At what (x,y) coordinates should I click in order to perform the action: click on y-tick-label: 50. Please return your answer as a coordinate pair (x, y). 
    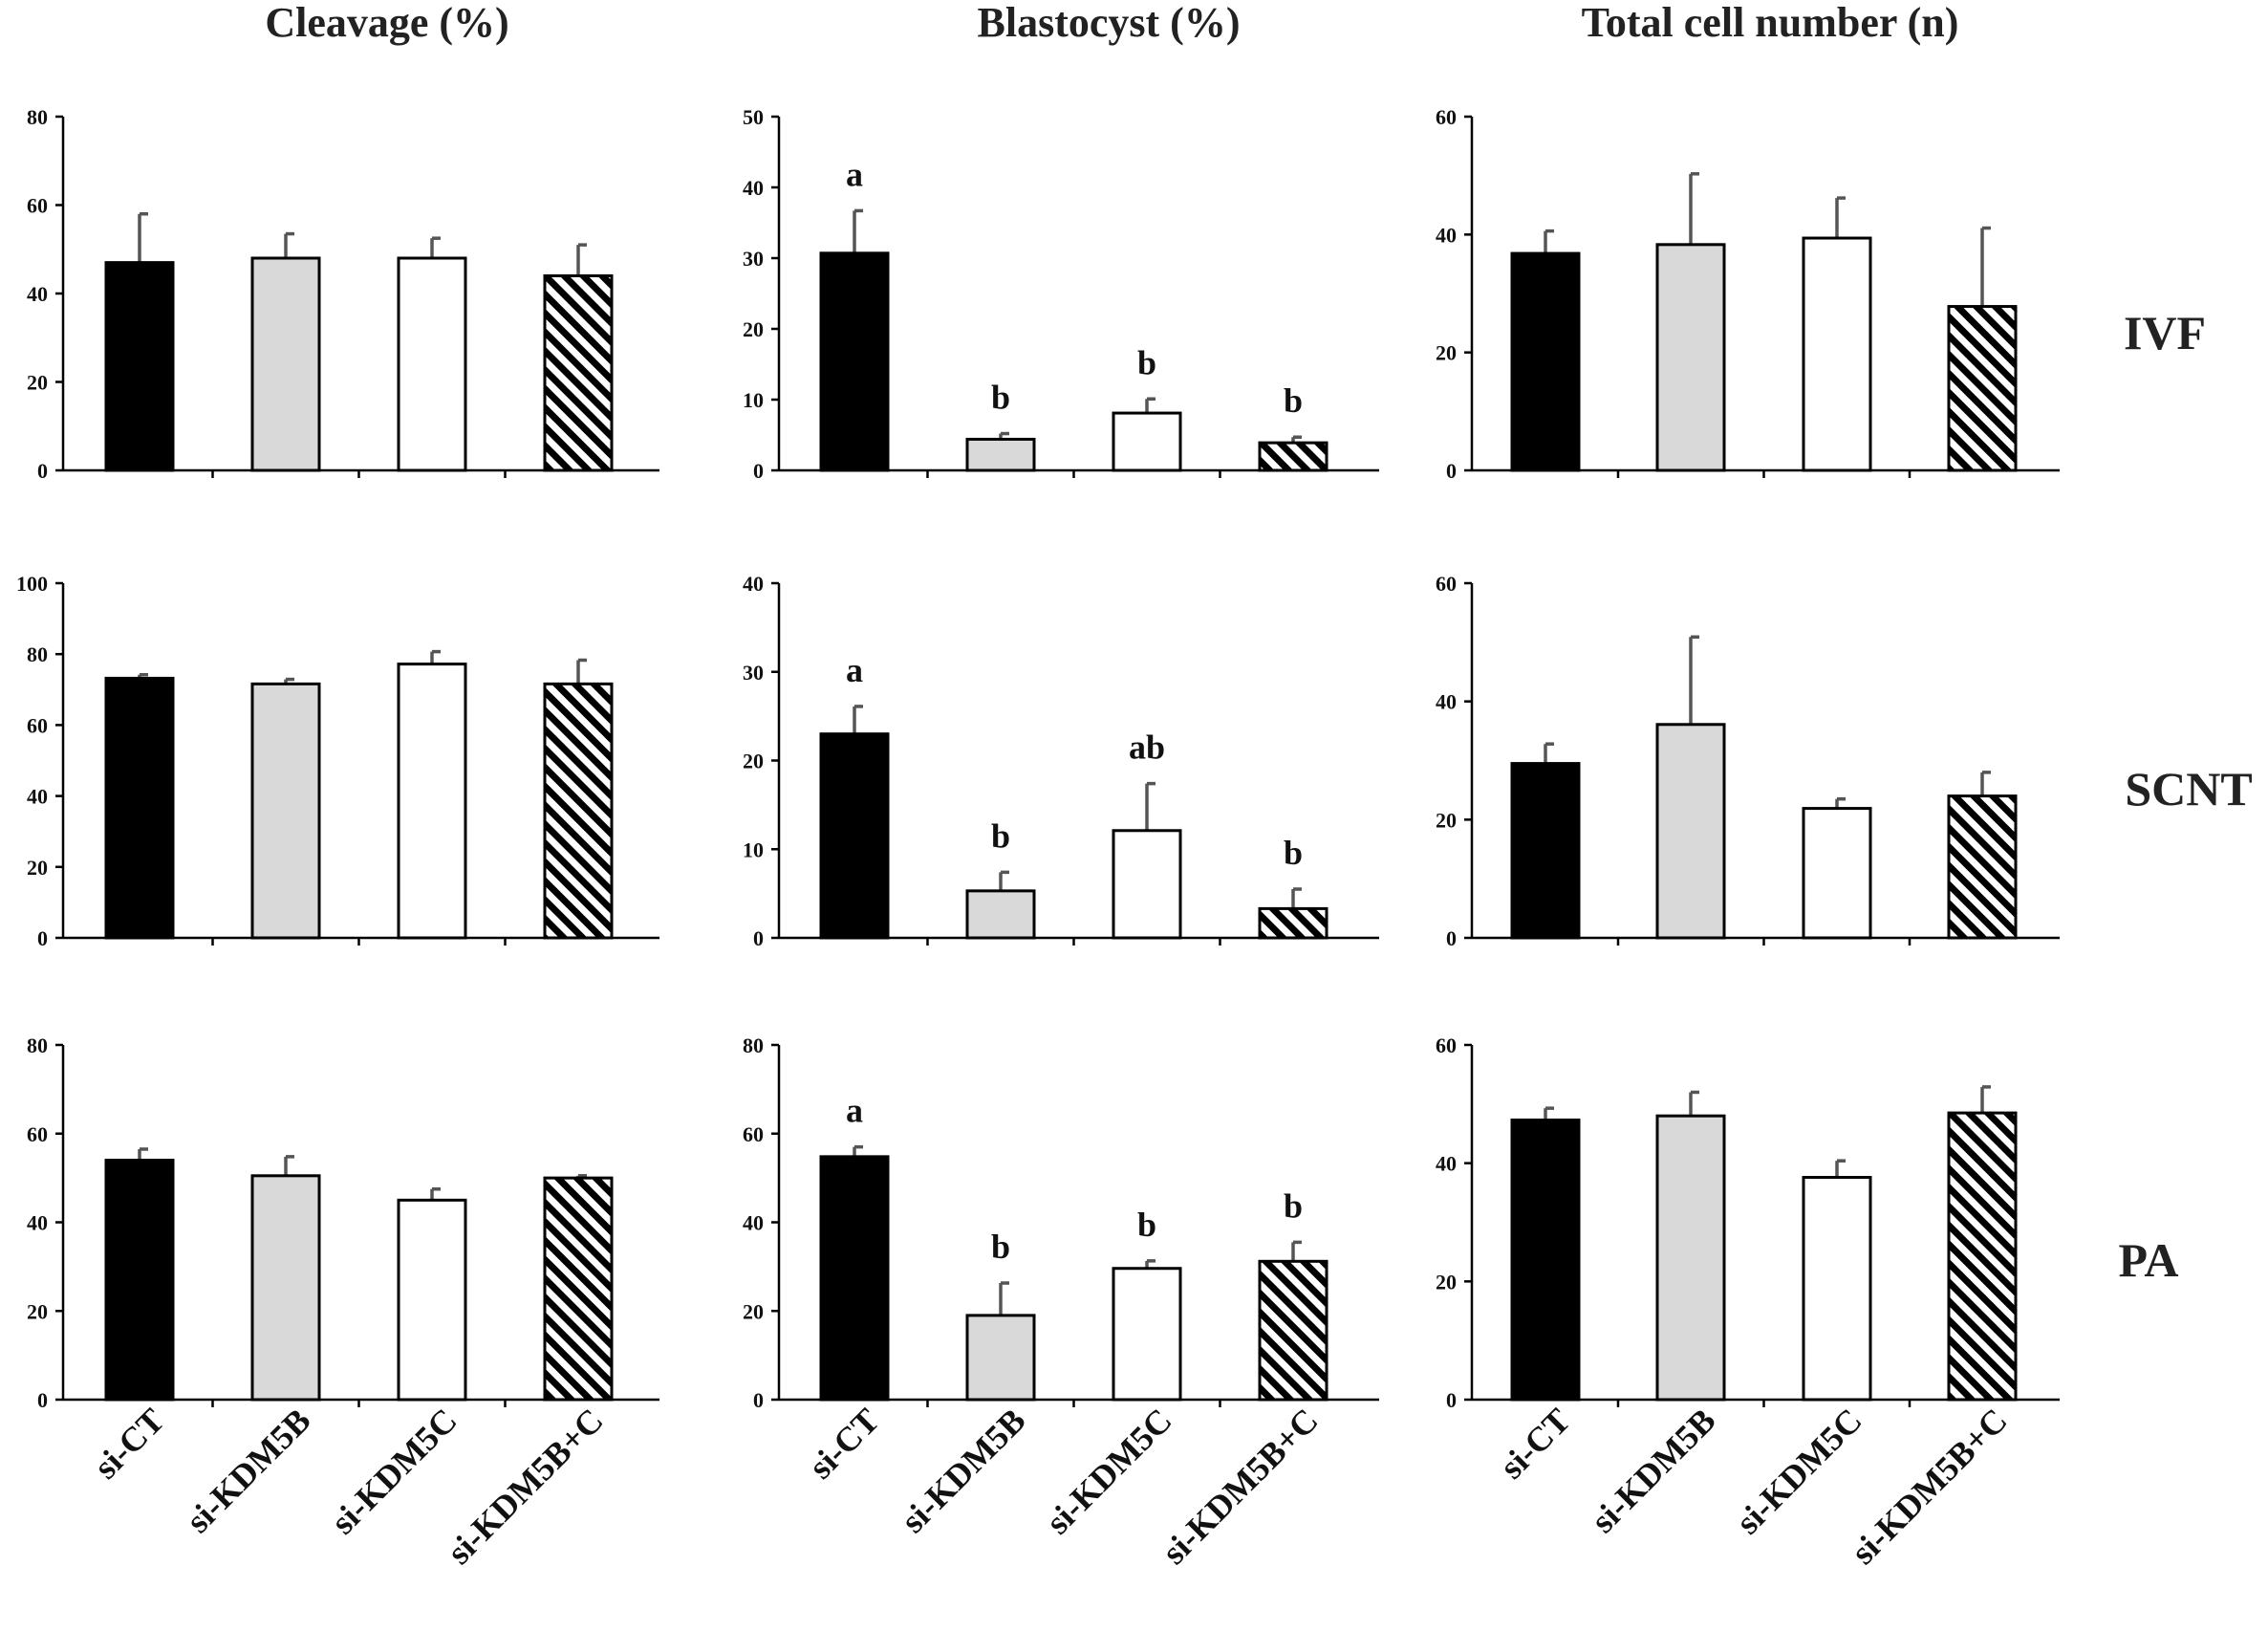
    Looking at the image, I should click on (753, 117).